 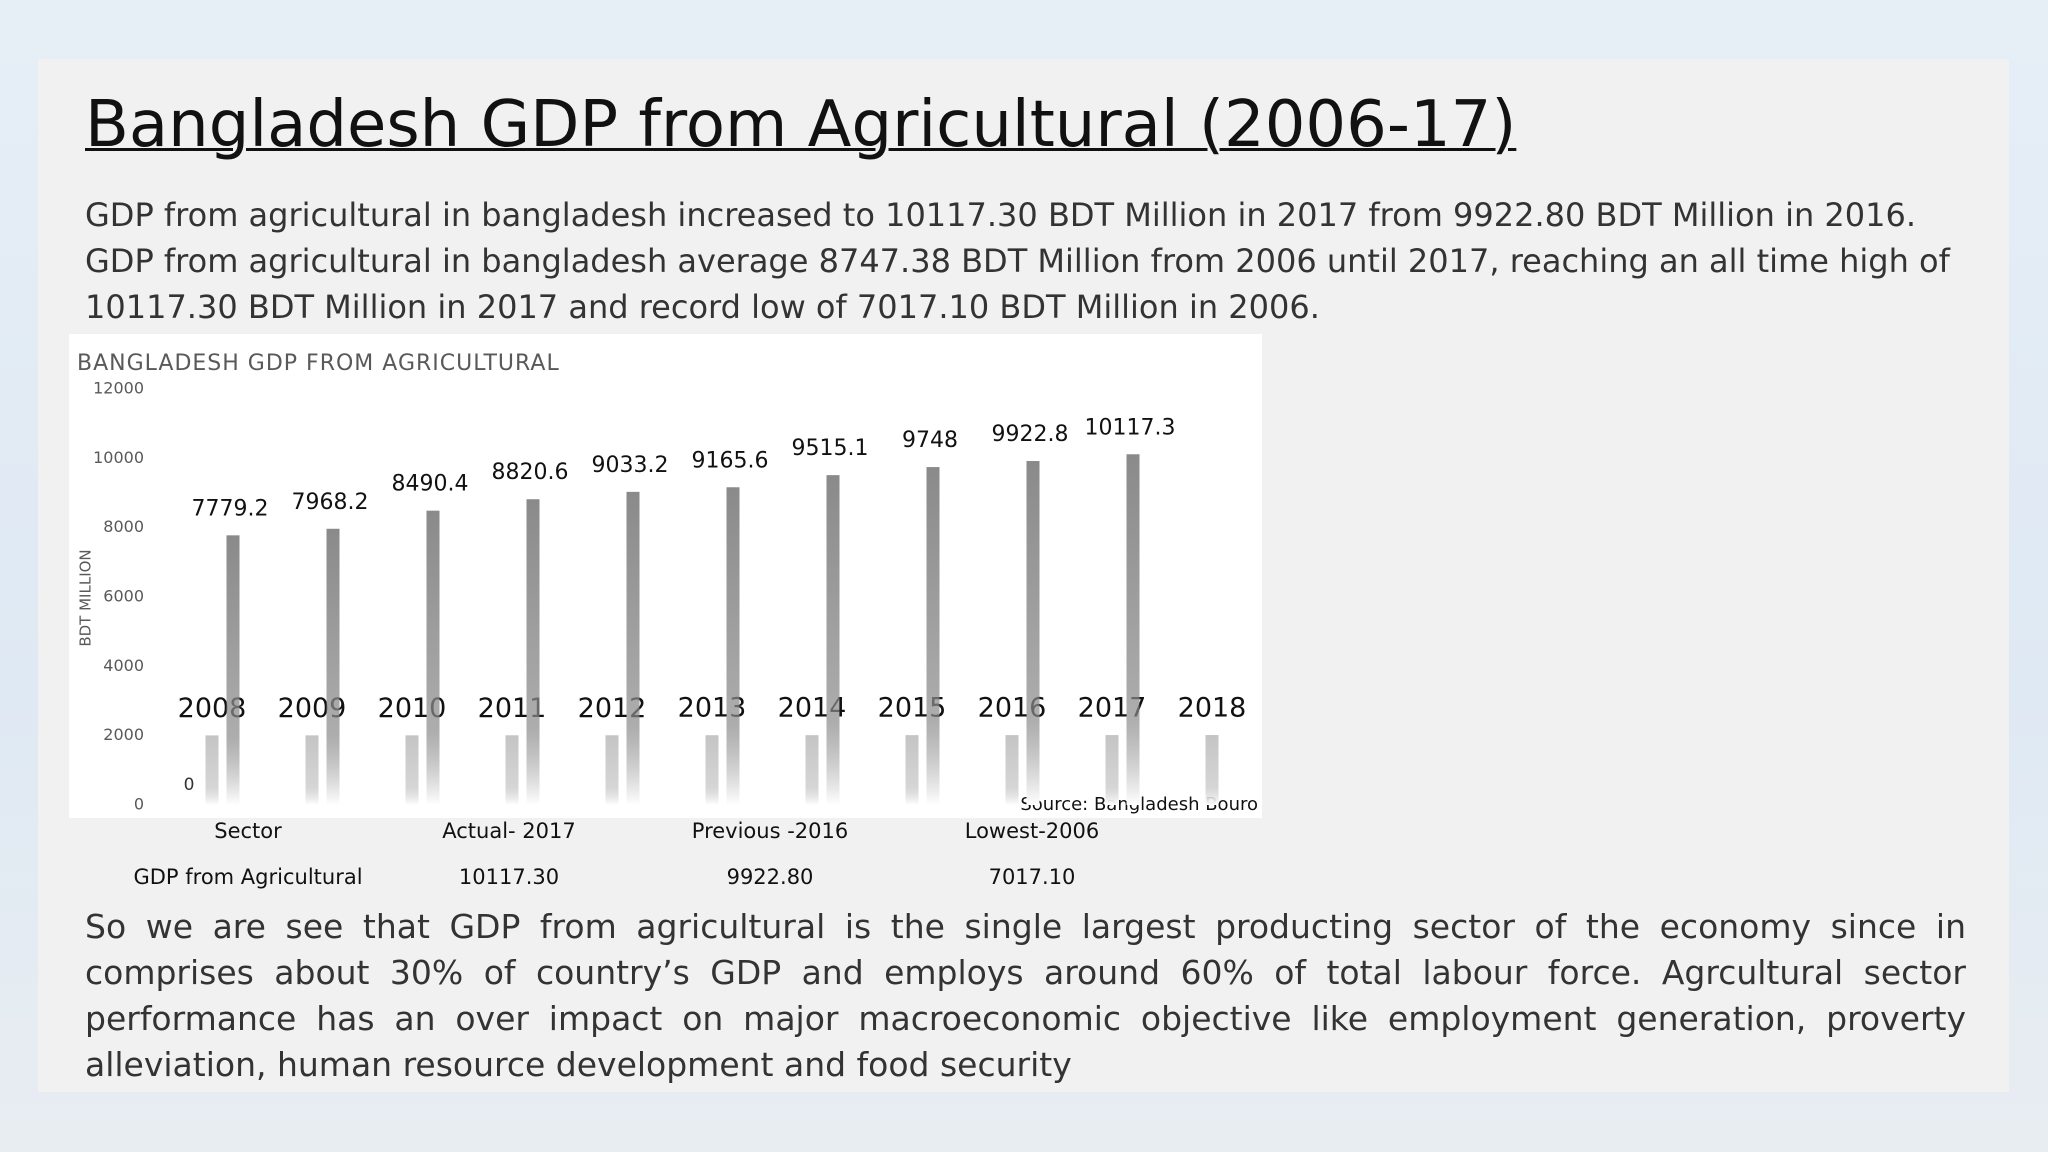 I want to click on data-label: 9922.8, so click(x=1030, y=434).